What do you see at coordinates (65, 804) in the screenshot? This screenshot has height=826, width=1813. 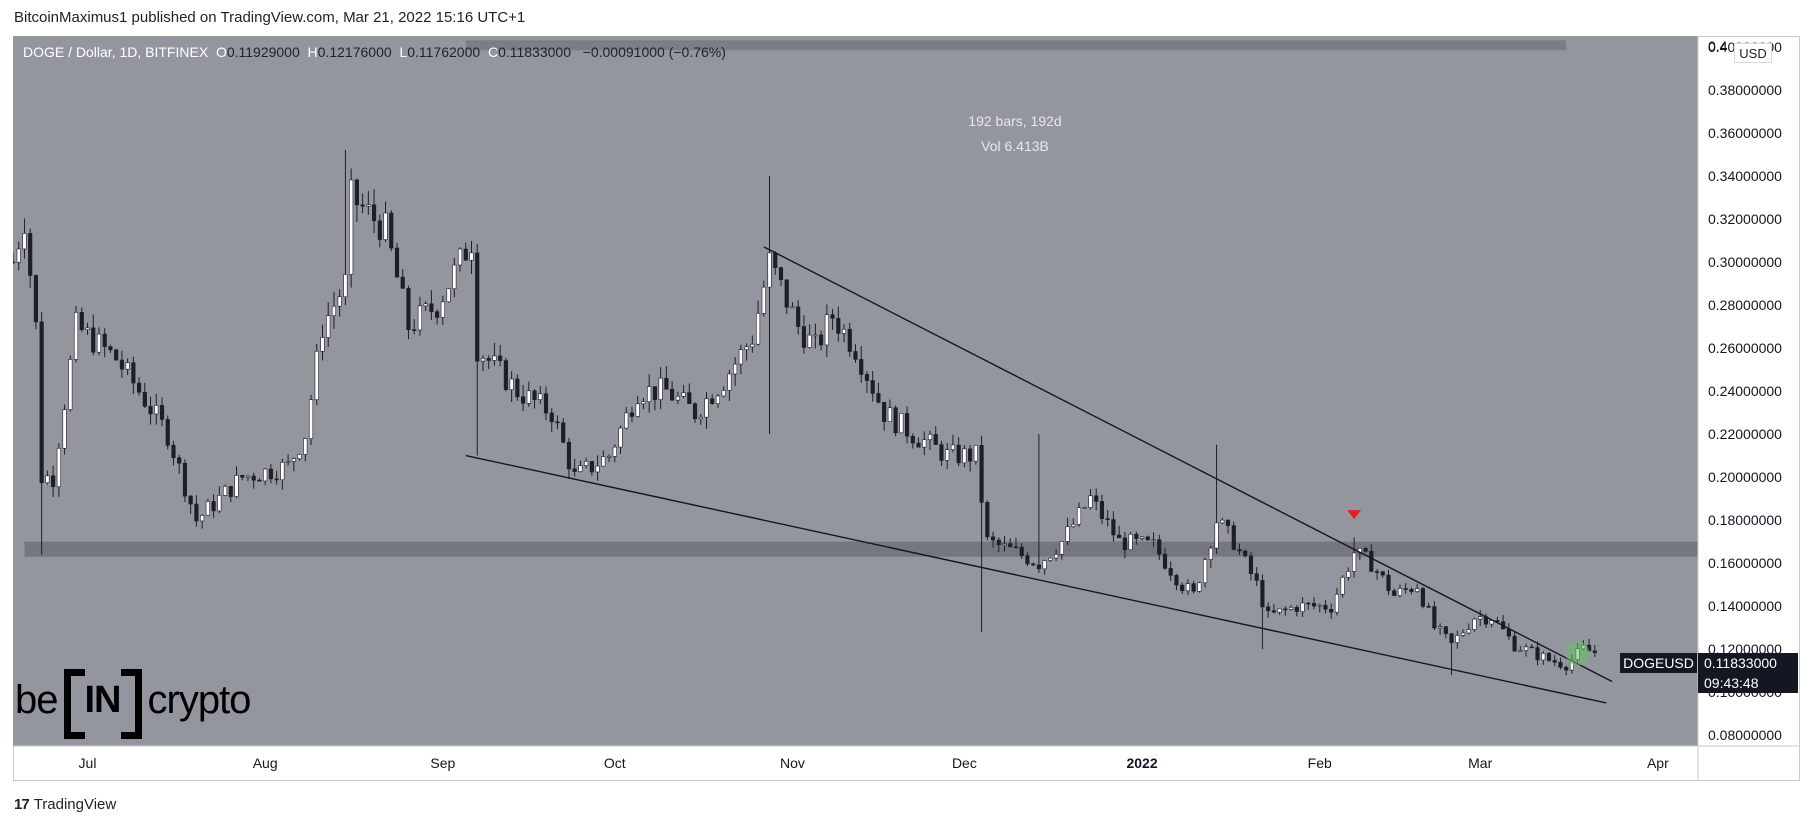 I see `tradingview-footer: 17 TradingView` at bounding box center [65, 804].